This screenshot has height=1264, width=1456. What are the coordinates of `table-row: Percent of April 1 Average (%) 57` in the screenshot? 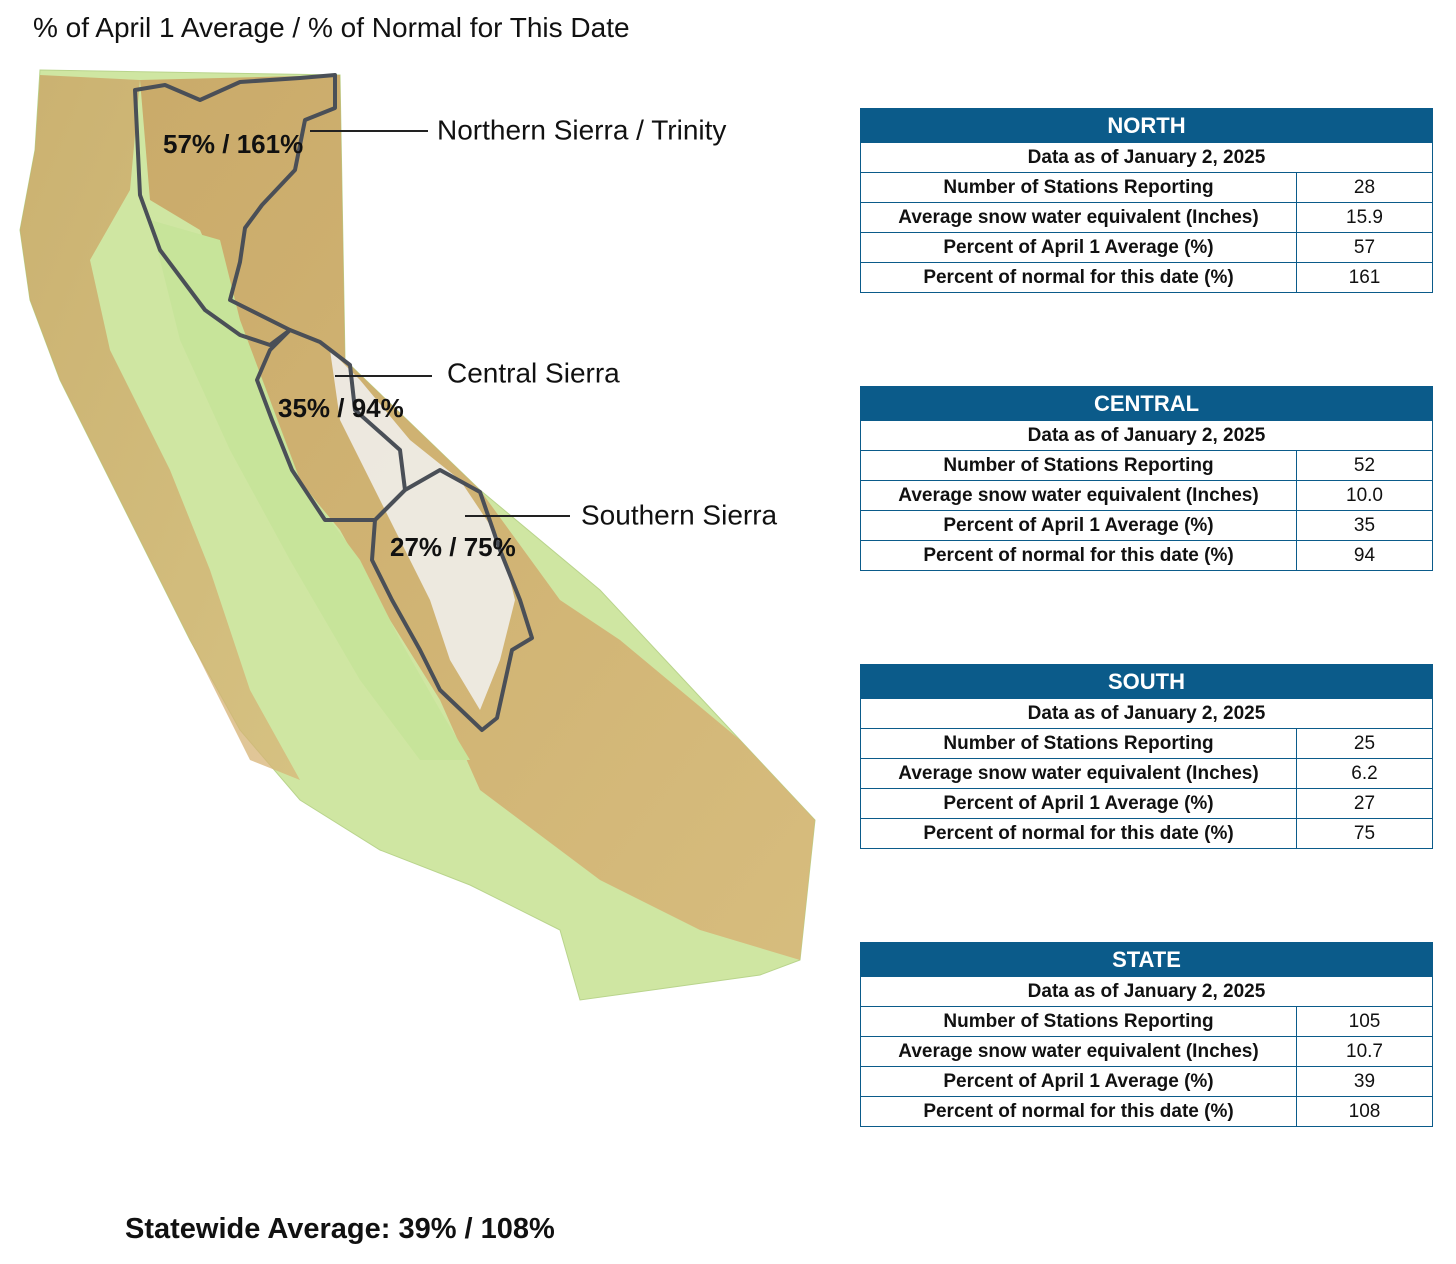 It's located at (1146, 247).